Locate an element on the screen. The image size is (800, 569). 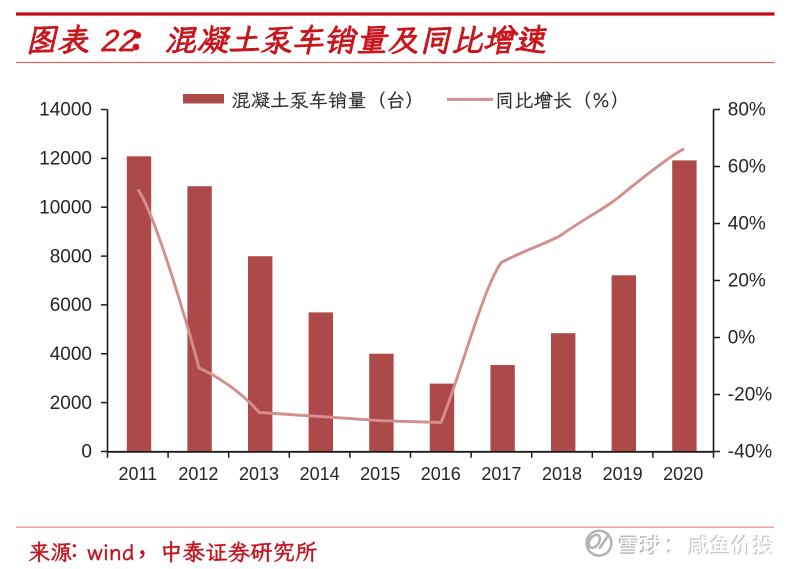
svg-text: 2000 is located at coordinates (71, 403).